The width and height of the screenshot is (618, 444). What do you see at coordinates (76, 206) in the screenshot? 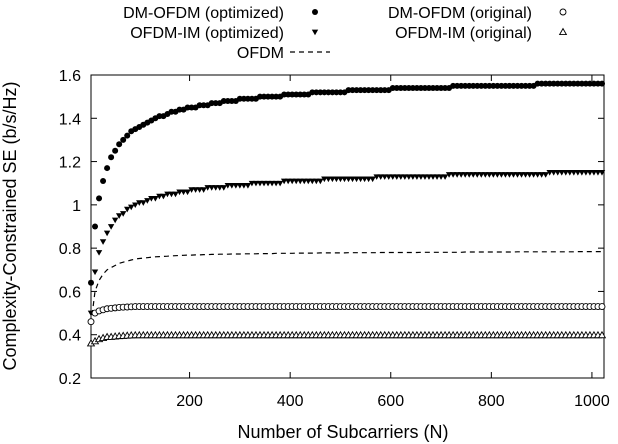
I see `y-tick-label: 1` at bounding box center [76, 206].